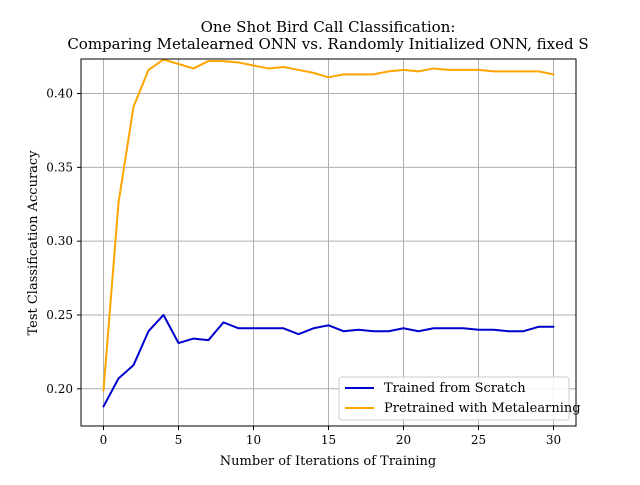 This screenshot has width=640, height=485. What do you see at coordinates (59, 315) in the screenshot?
I see `y-tick-label: 0.25` at bounding box center [59, 315].